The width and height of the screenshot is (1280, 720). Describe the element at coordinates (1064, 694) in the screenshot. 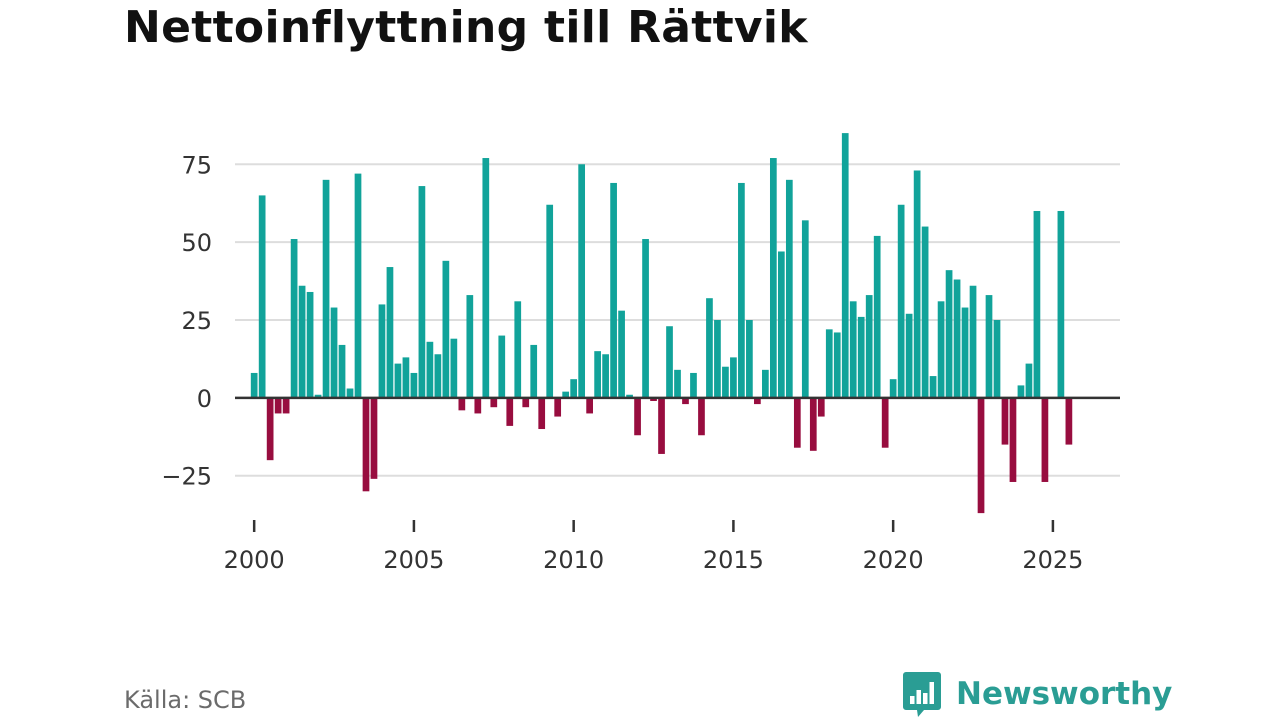

I see `brand-name: Newsworthy` at that location.